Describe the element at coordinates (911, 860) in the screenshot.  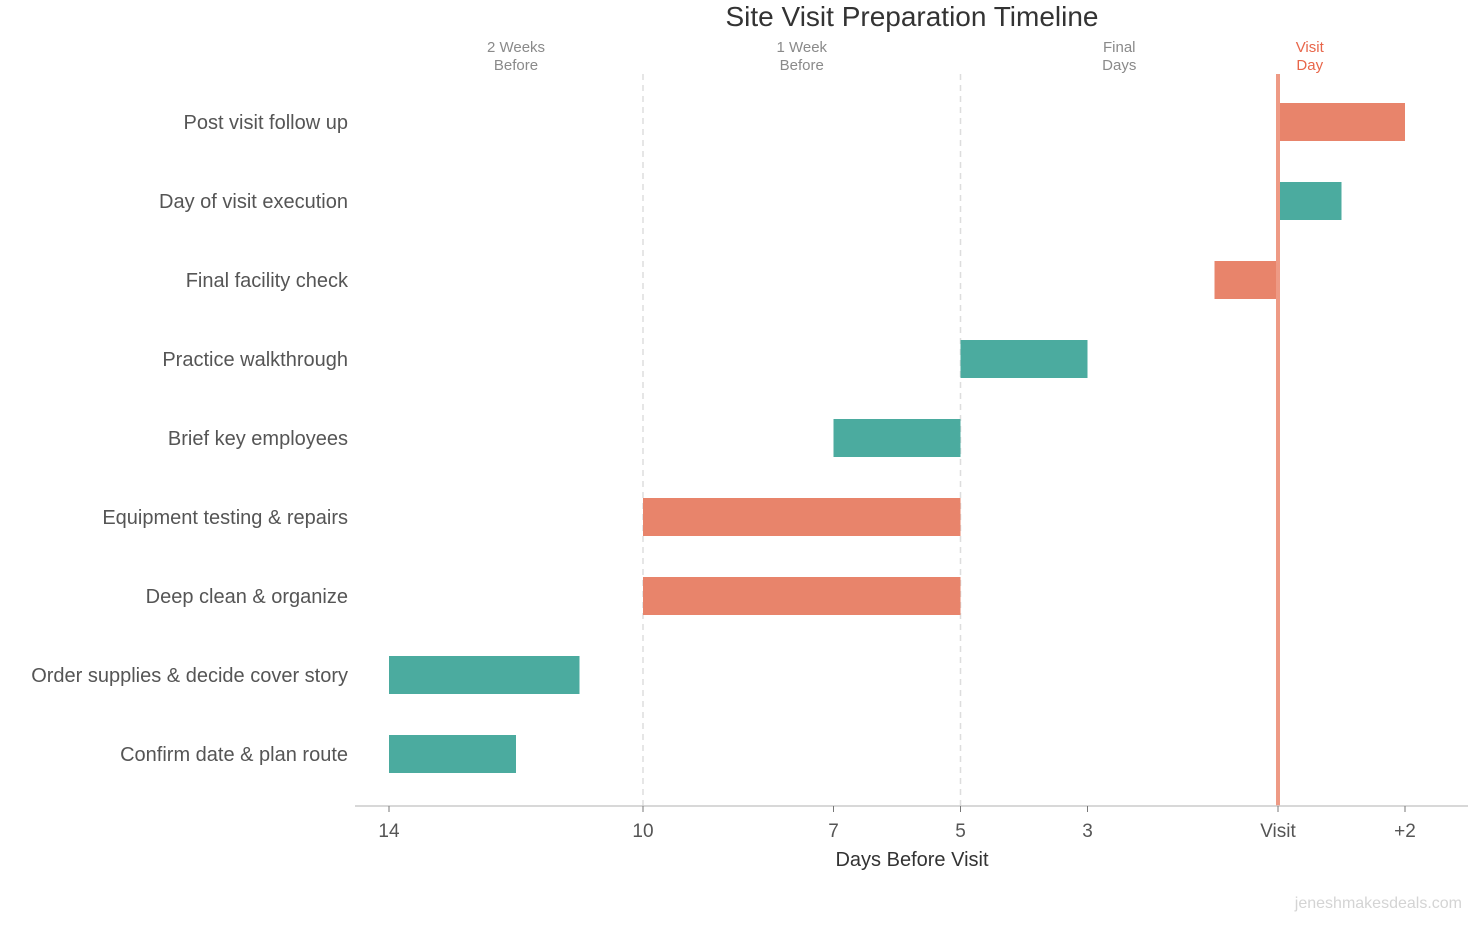
I see `x-axis-label: Days Before Visit` at that location.